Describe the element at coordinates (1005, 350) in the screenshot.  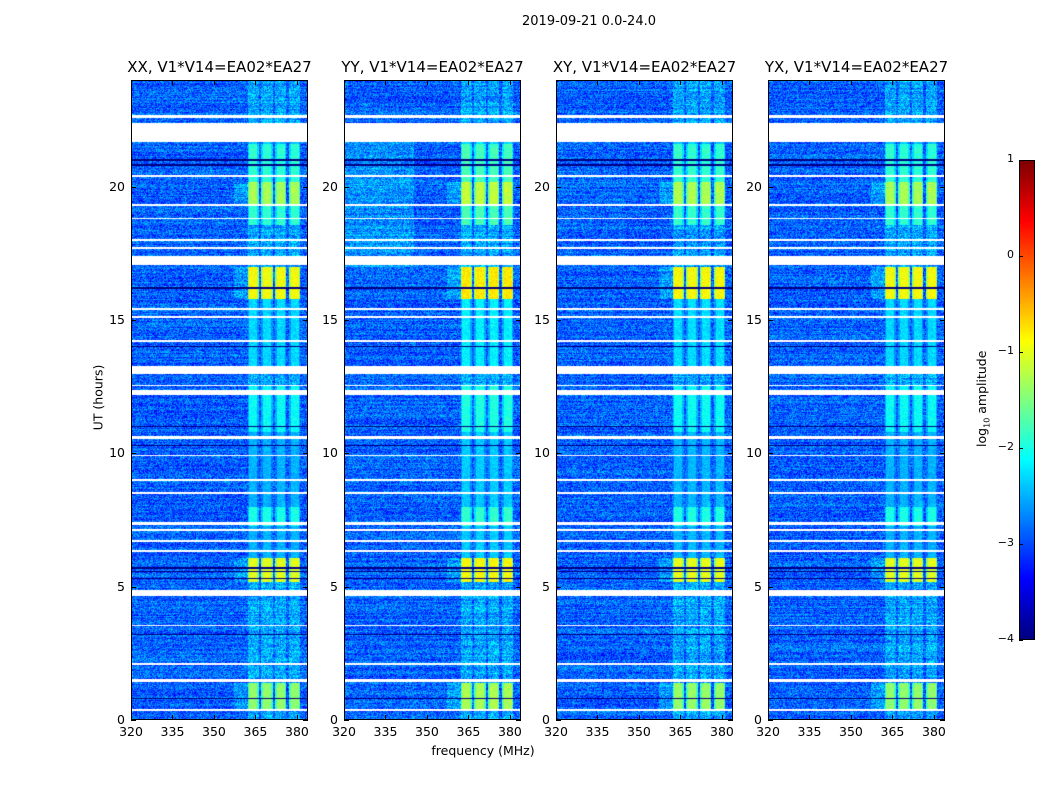
I see `colorbar-tick-label: −1` at that location.